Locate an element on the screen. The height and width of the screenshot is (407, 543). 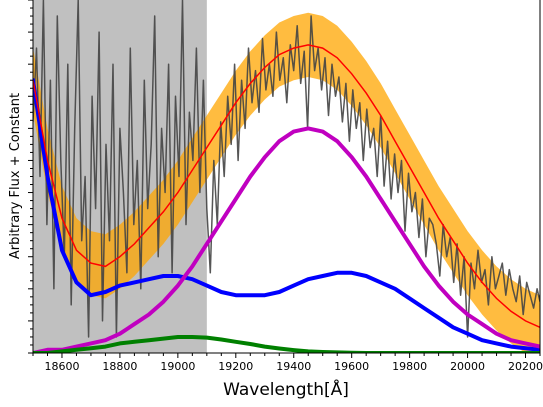
y-axis-label: Arbitrary Flux + Constant is located at coordinates (15, 176).